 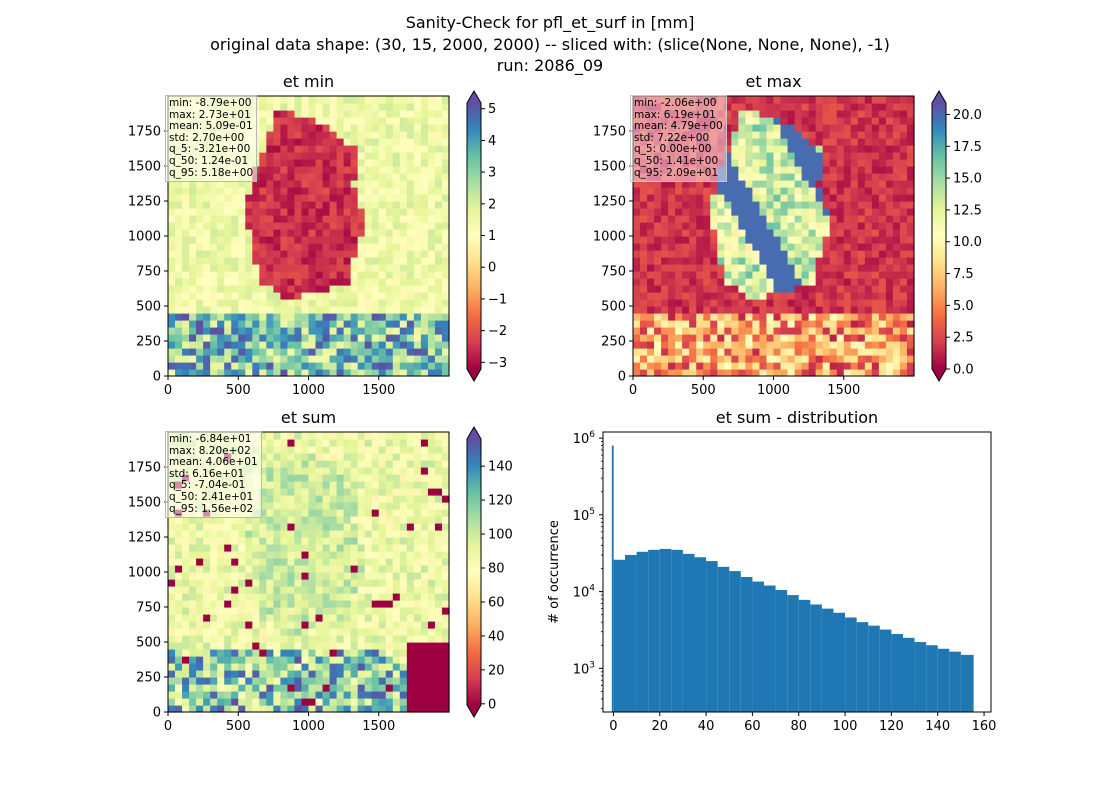 What do you see at coordinates (797, 417) in the screenshot?
I see `panel-title-hist: et sum - distribution` at bounding box center [797, 417].